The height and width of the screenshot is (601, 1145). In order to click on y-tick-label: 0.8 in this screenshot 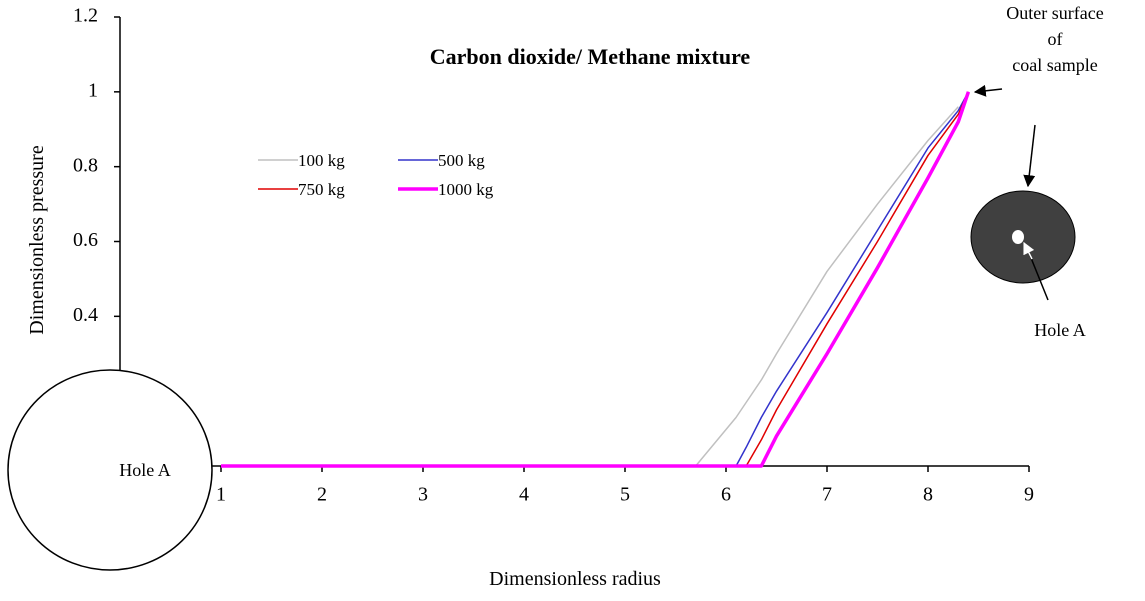, I will do `click(85, 165)`.